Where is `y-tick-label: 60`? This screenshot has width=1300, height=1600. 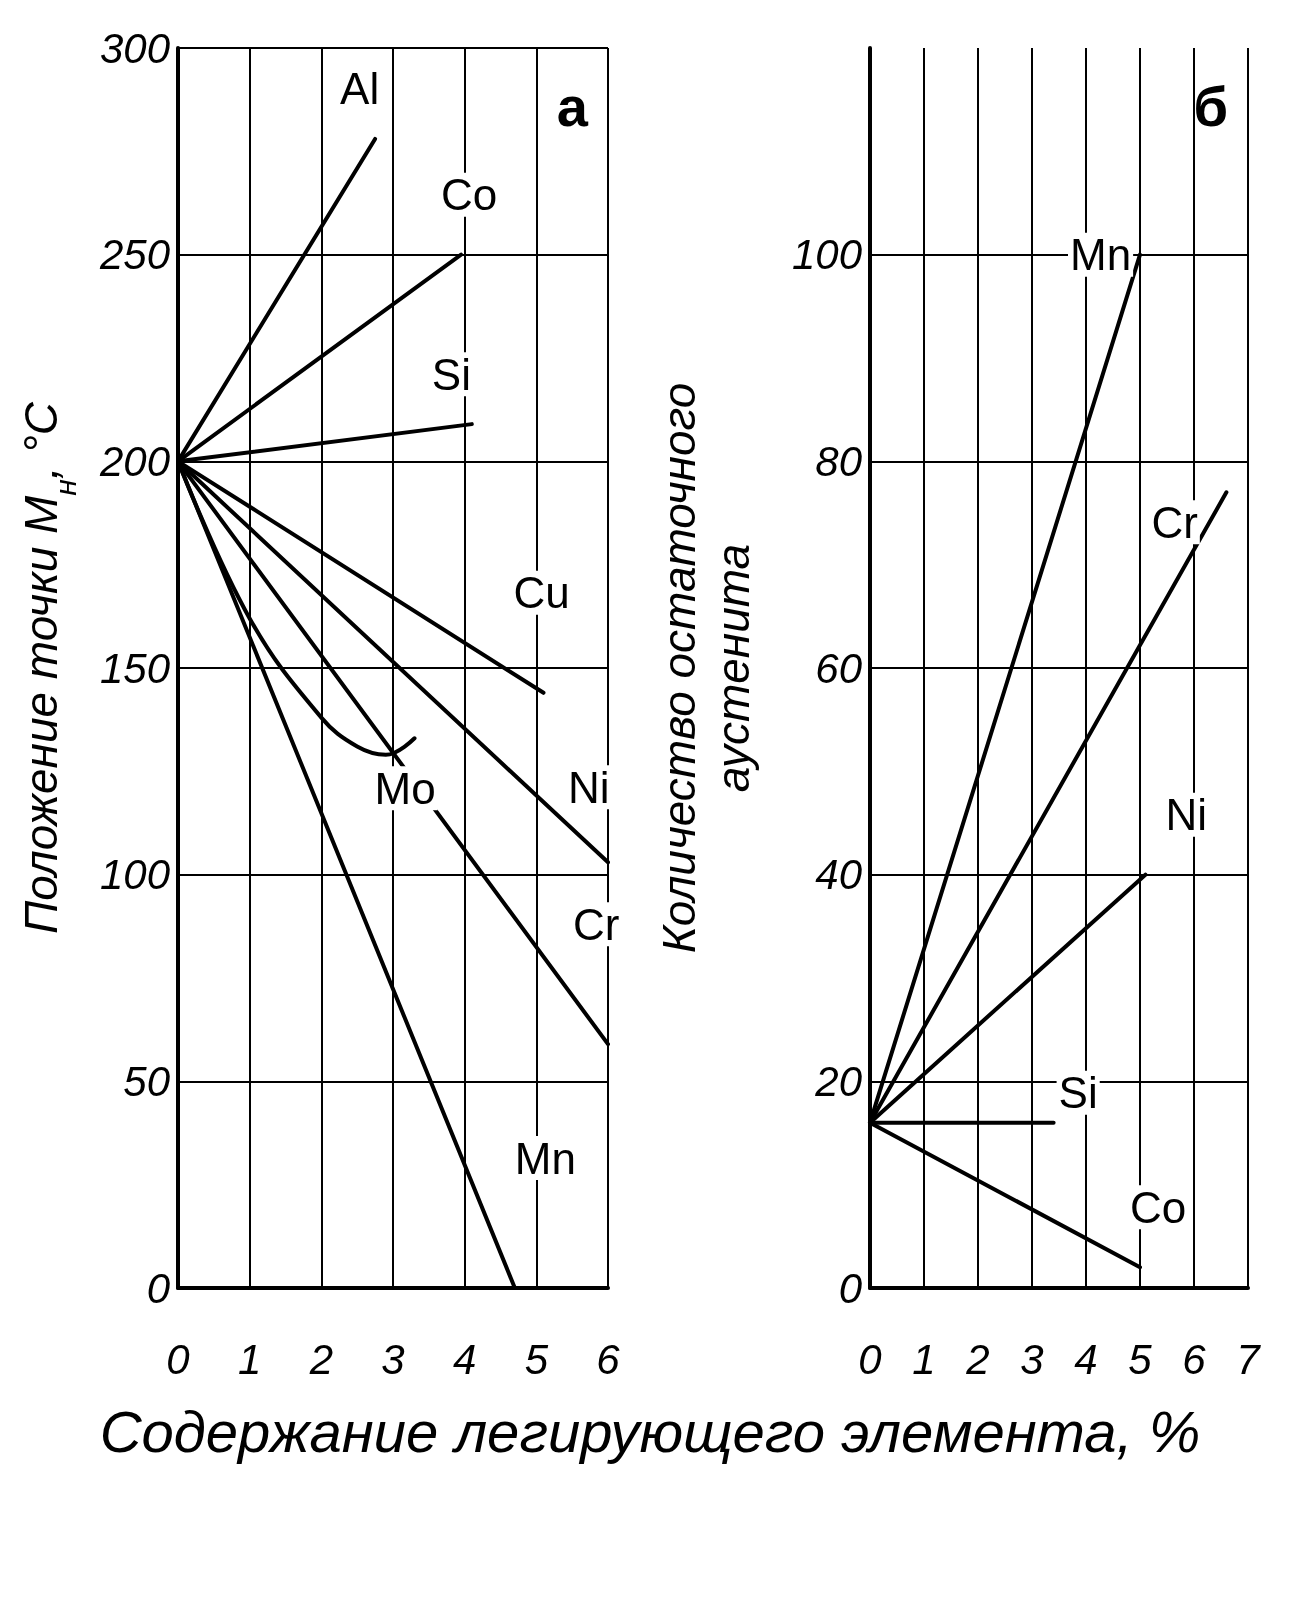 y-tick-label: 60 is located at coordinates (839, 668).